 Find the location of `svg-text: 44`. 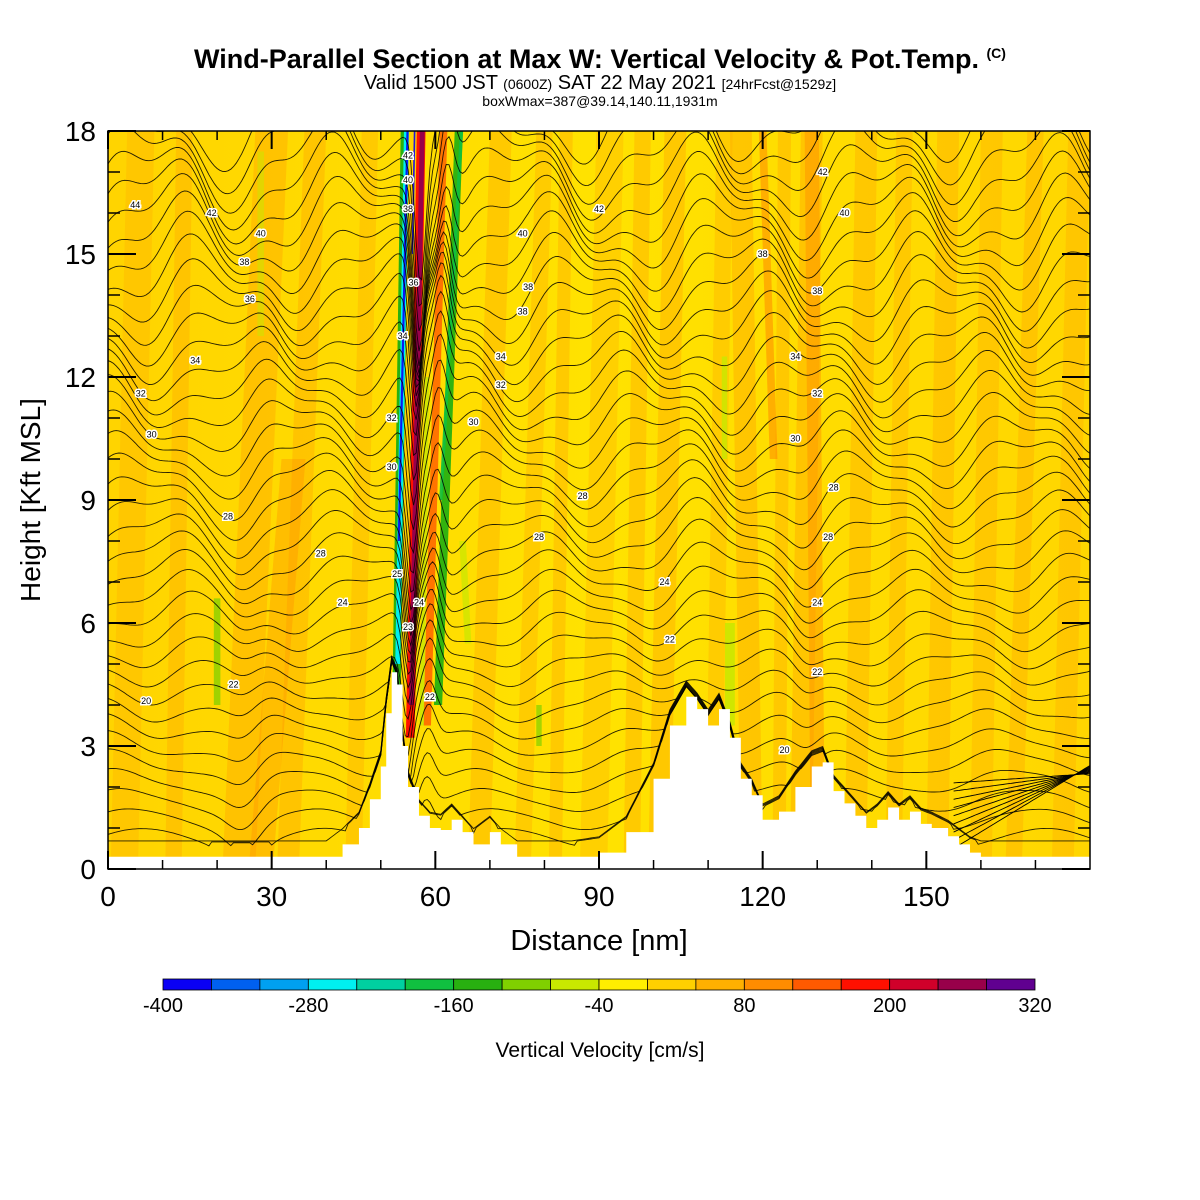

svg-text: 44 is located at coordinates (135, 205).